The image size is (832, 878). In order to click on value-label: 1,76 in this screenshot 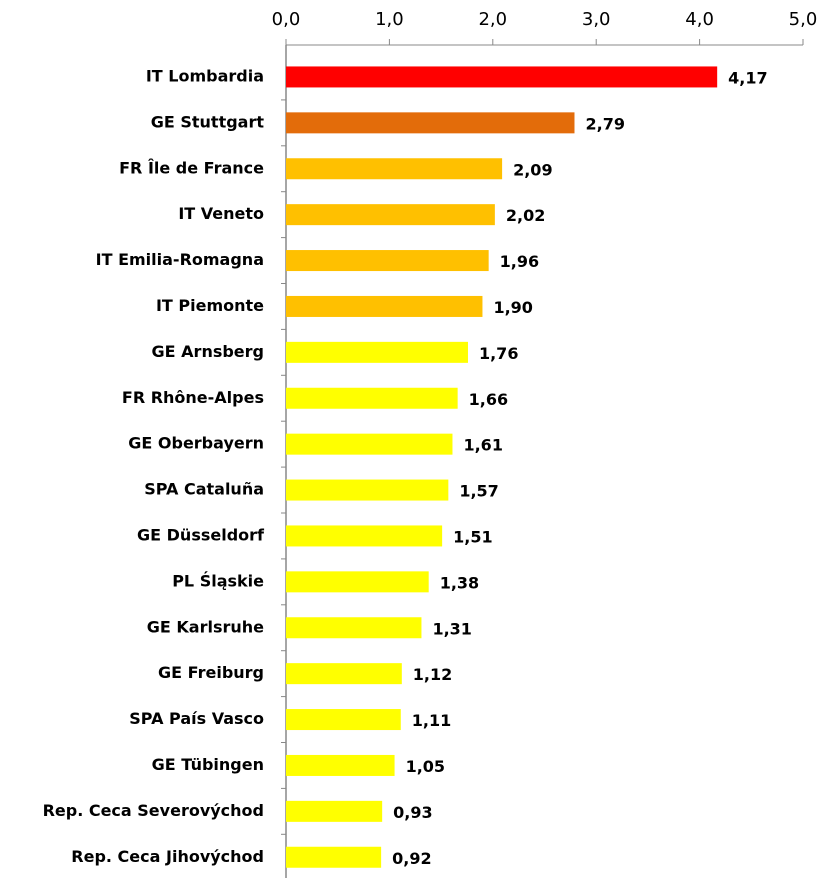, I will do `click(498, 353)`.